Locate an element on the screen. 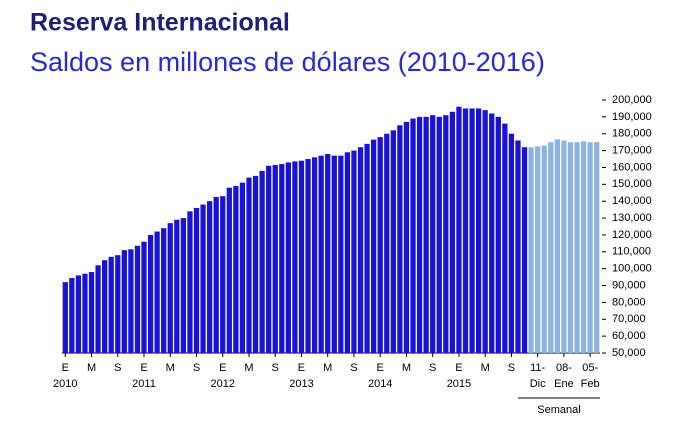  y-tick-label: 80,000 is located at coordinates (629, 302).